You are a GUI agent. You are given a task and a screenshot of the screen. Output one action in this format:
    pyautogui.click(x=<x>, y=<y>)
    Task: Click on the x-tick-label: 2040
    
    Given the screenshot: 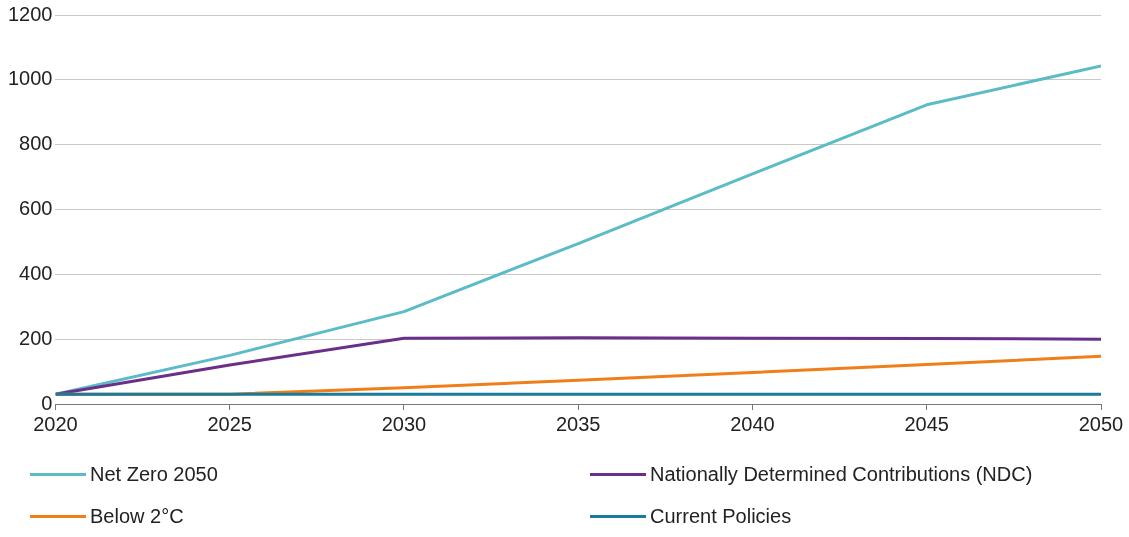 What is the action you would take?
    pyautogui.click(x=752, y=423)
    